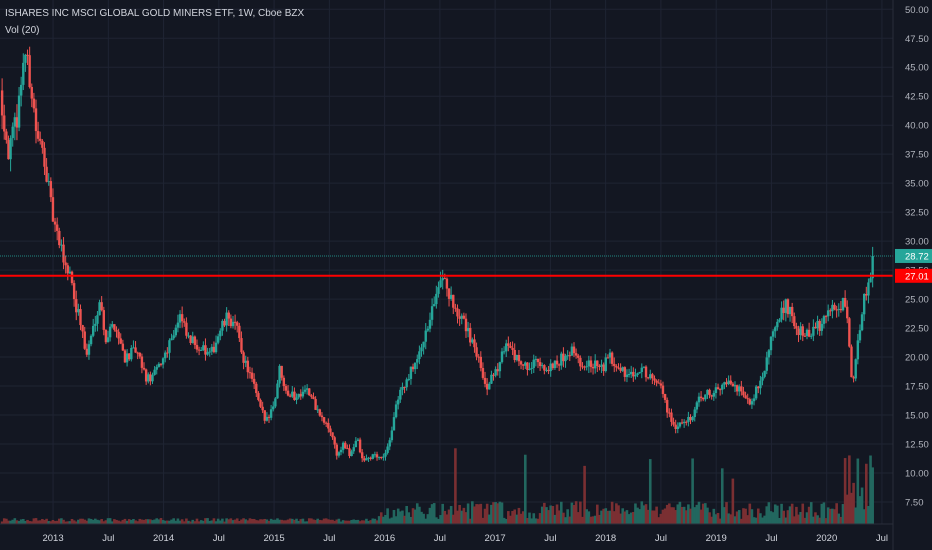 This screenshot has height=550, width=932. I want to click on y-tick-label: 37.50, so click(917, 155).